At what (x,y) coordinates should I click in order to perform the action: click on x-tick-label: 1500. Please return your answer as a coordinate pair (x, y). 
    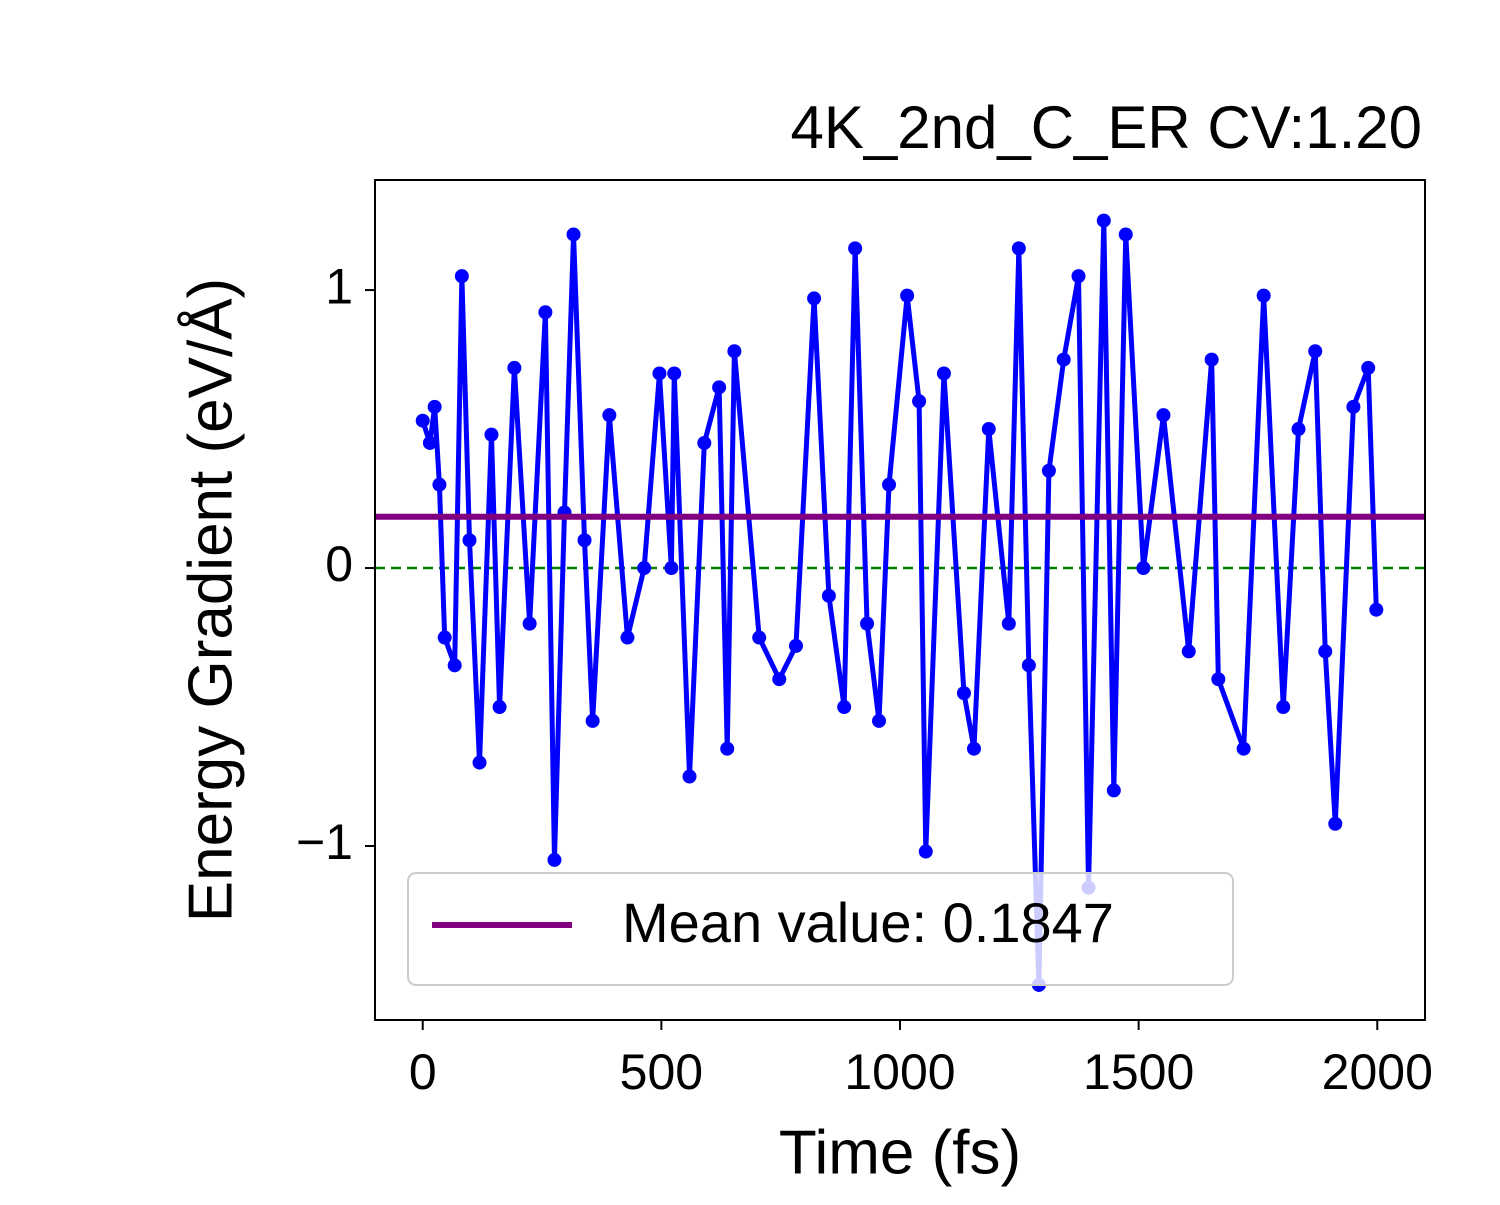
    Looking at the image, I should click on (1138, 1072).